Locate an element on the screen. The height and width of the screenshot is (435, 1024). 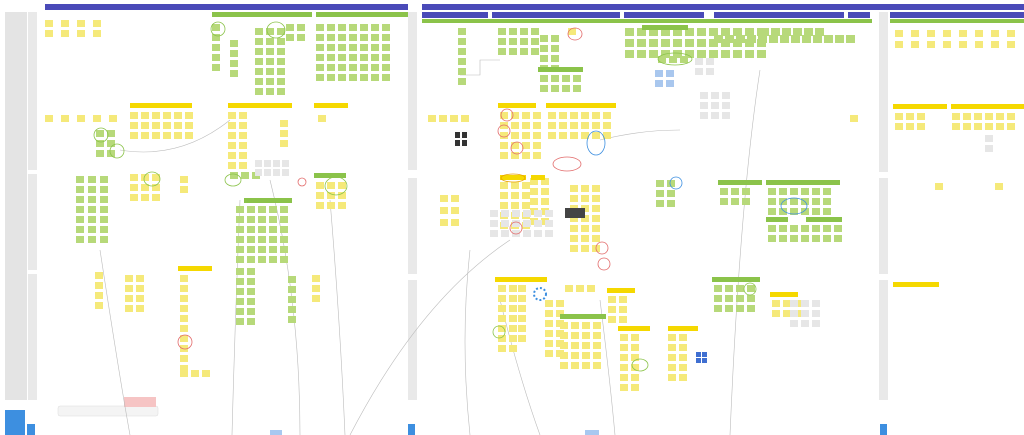
row-label is located at coordinates (32, 337).